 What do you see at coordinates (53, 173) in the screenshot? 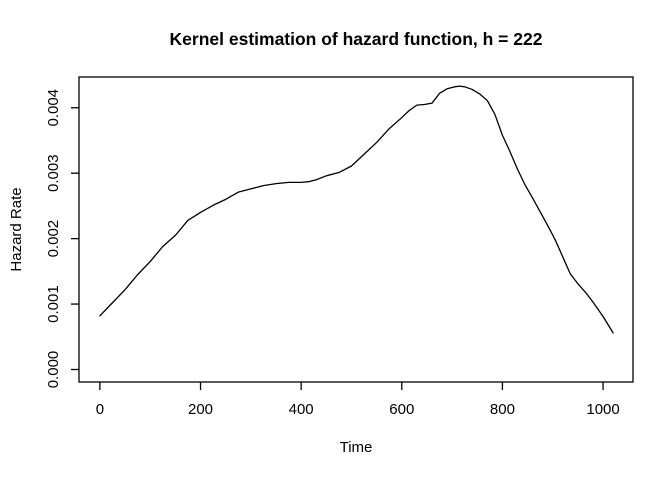
I see `y-tick-label: 0.003` at bounding box center [53, 173].